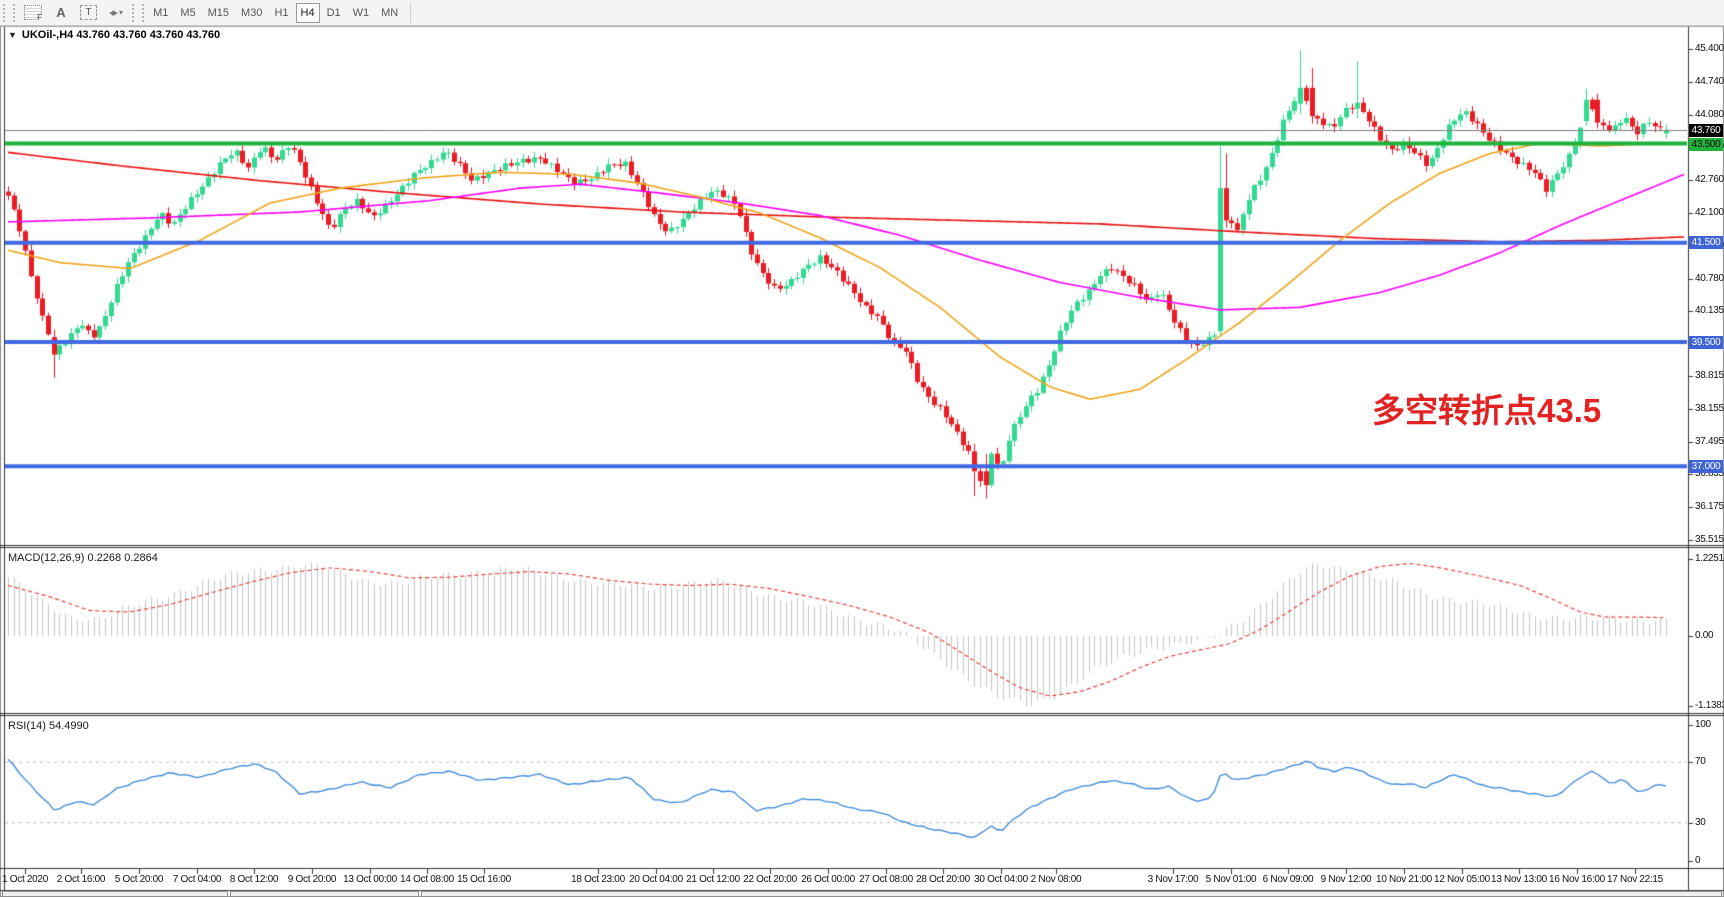  I want to click on time-axis-label: 9 Nov 12:00, so click(1346, 879).